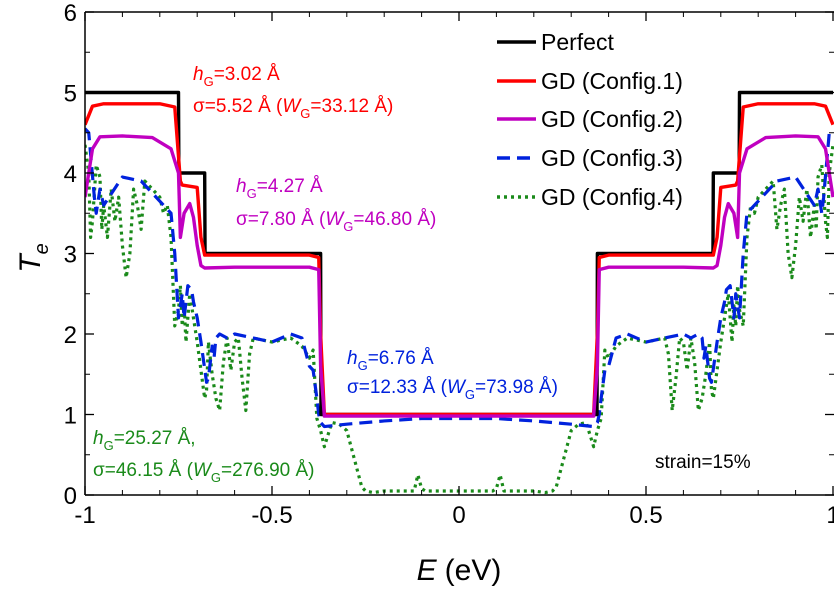  Describe the element at coordinates (336, 221) in the screenshot. I see `annotation-config2-line2: σ=7.80 Å (WG=46.80 Å)` at that location.